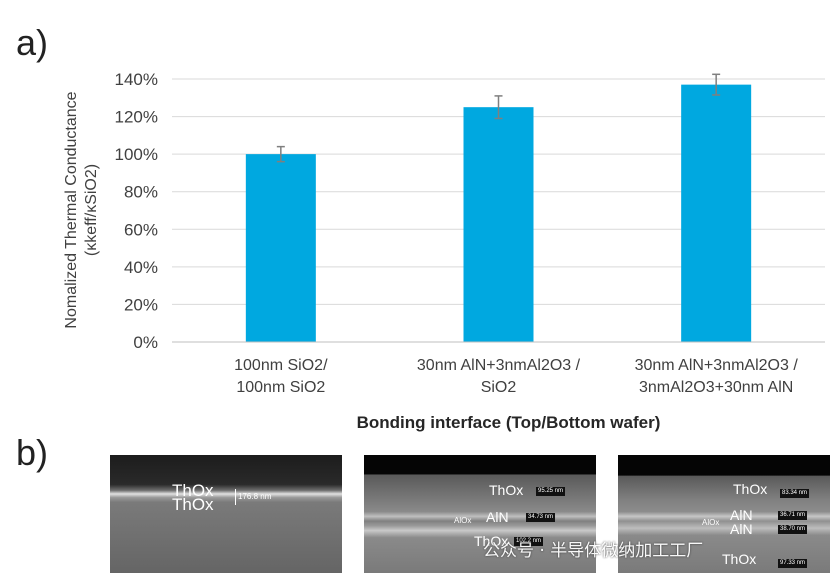  What do you see at coordinates (280, 387) in the screenshot?
I see `x-tick-label: 100nm SiO2` at bounding box center [280, 387].